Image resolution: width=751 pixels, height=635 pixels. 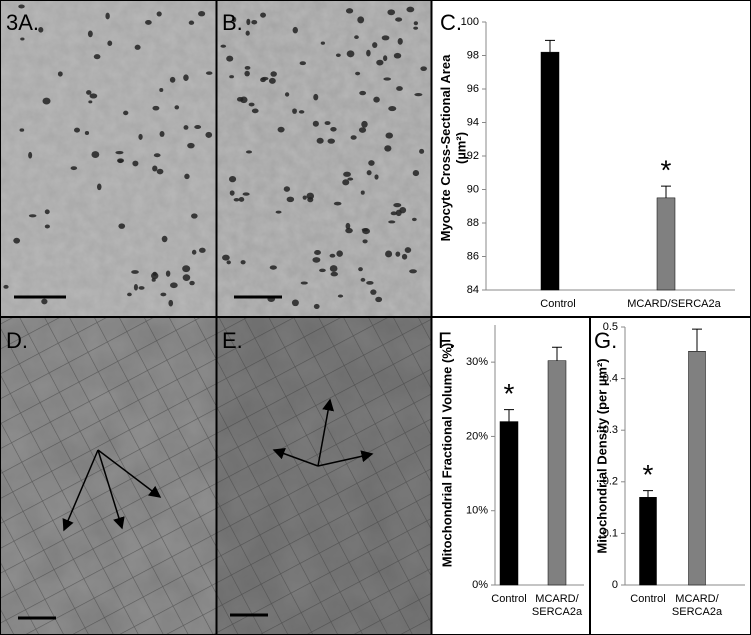 I want to click on y-tick-label: 96, so click(x=473, y=89).